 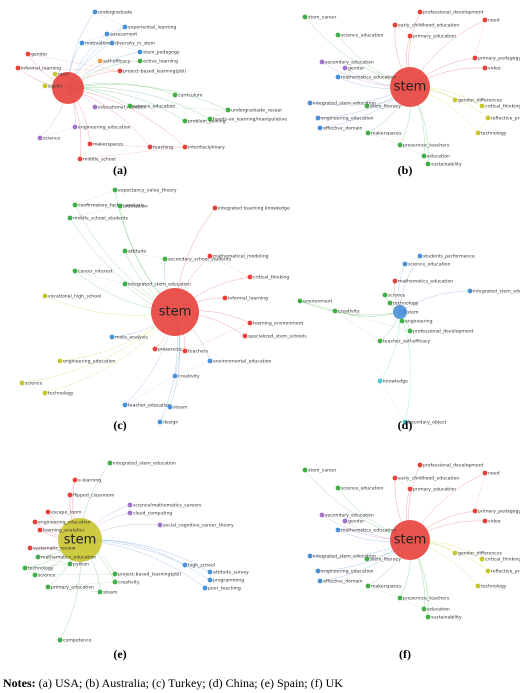 What do you see at coordinates (453, 466) in the screenshot?
I see `node-label: professional_development` at bounding box center [453, 466].